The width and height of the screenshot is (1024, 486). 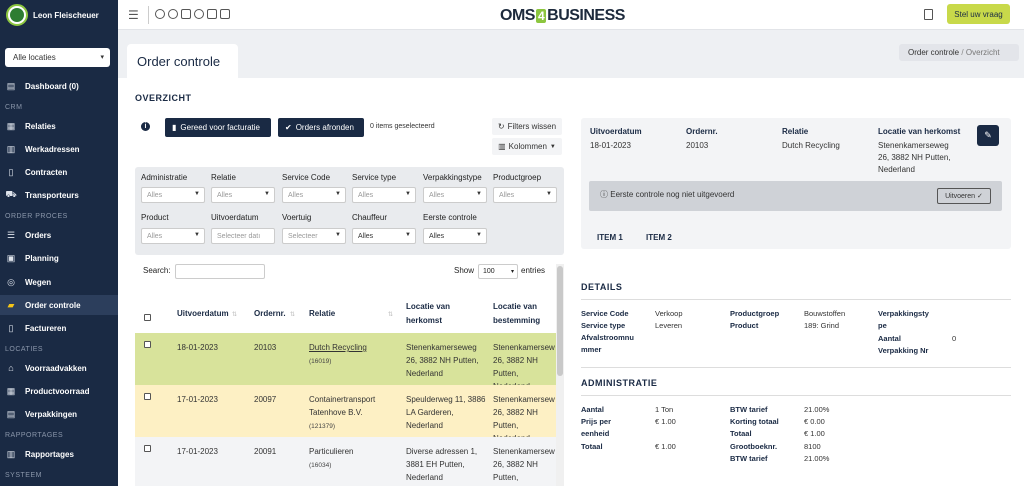 What do you see at coordinates (59, 172) in the screenshot?
I see `sidebar-item-contracten: ▯ Contracten` at bounding box center [59, 172].